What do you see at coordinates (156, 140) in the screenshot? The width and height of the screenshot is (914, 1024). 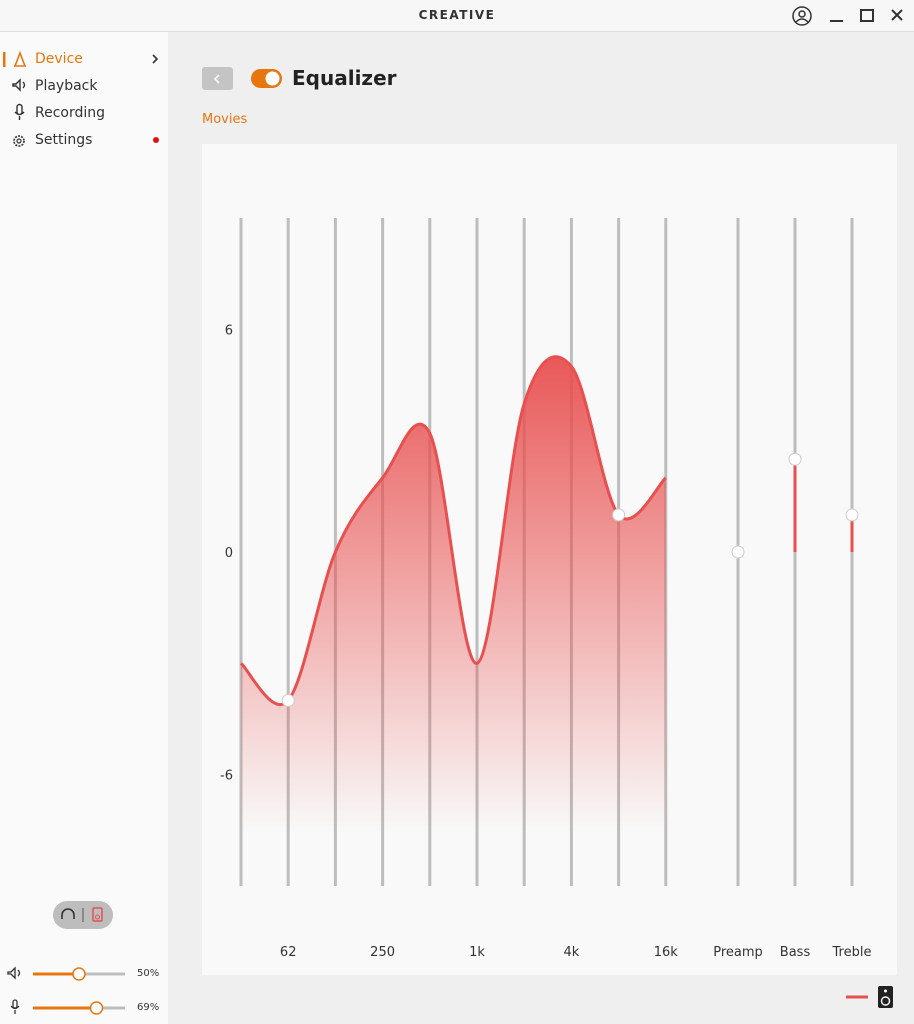 I see `notification-dot` at bounding box center [156, 140].